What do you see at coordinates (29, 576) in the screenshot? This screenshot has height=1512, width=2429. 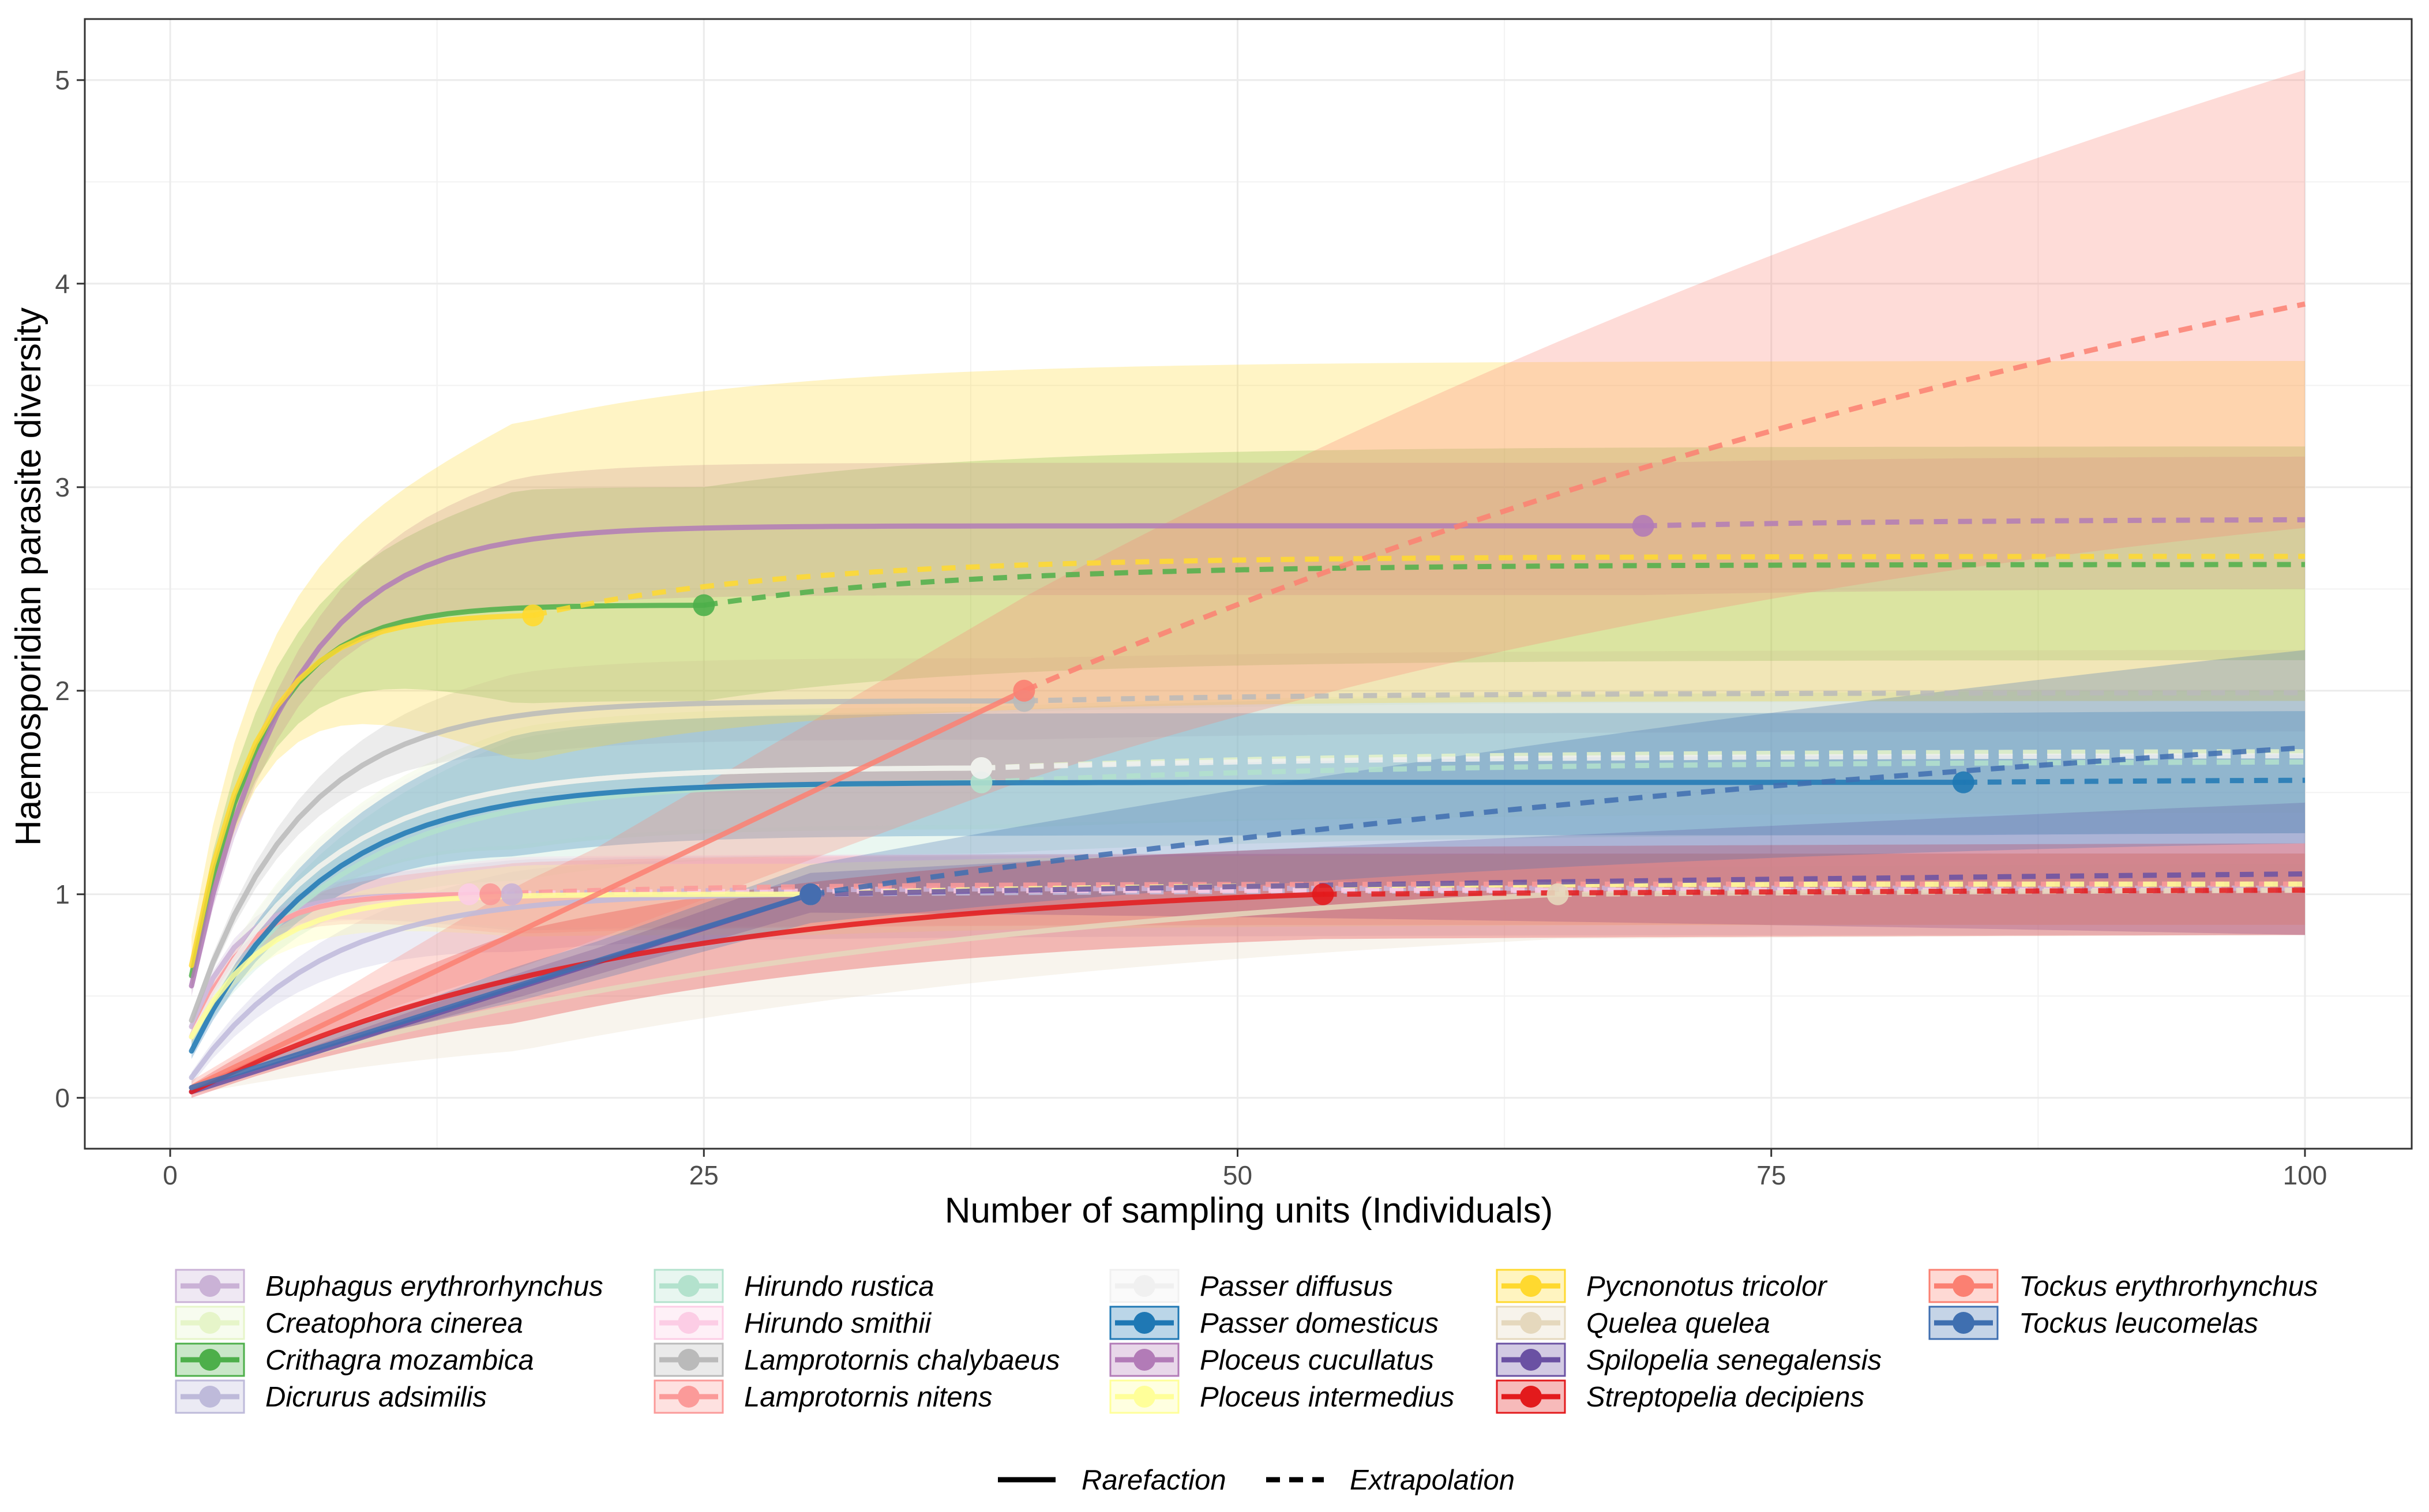 I see `y-axis-title: Haemosporidian parasite diversity` at bounding box center [29, 576].